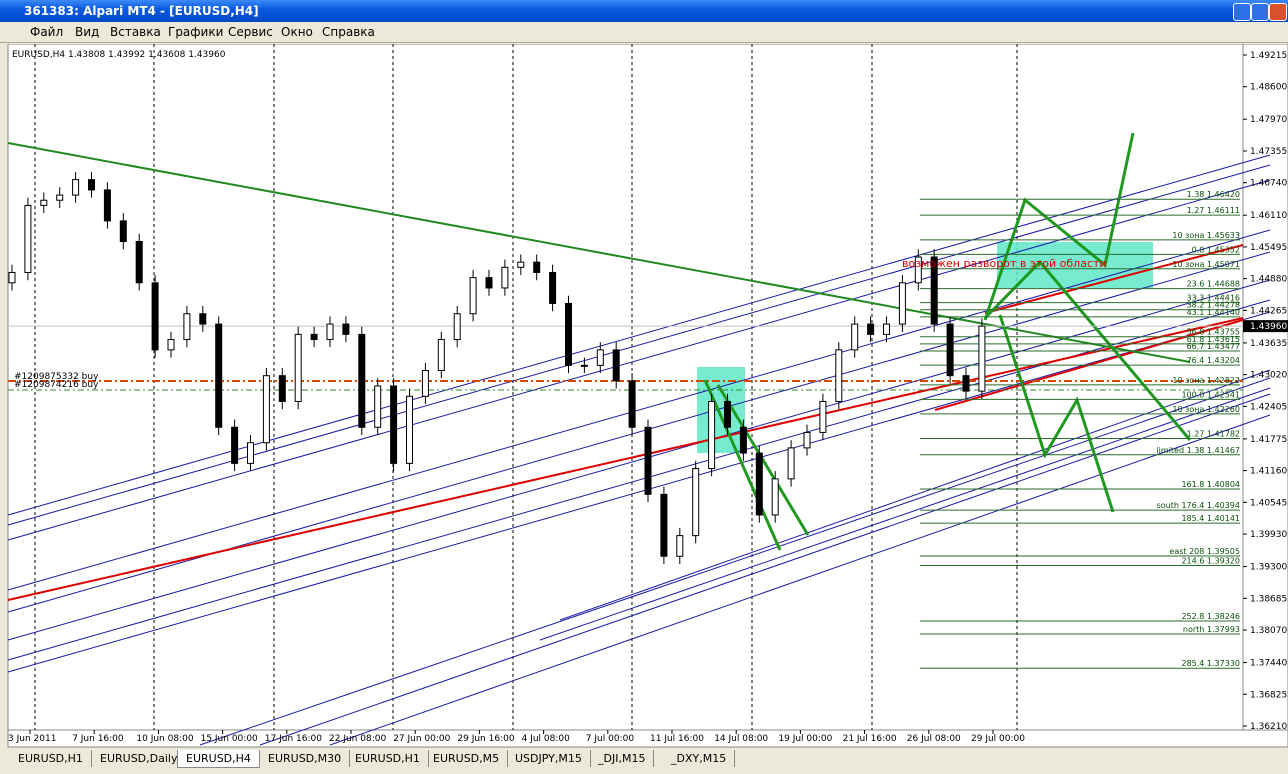 Image resolution: width=1288 pixels, height=774 pixels. Describe the element at coordinates (870, 739) in the screenshot. I see `x-tick-label: 21 Jul 16:00` at that location.